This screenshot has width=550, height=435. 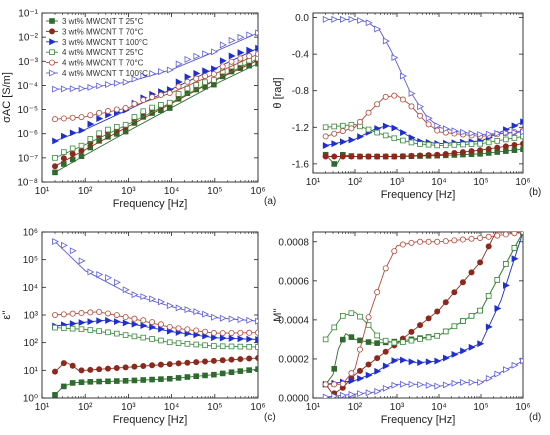 I want to click on legend-entry: 3 wt% MWCNT T 25°C, so click(x=103, y=21).